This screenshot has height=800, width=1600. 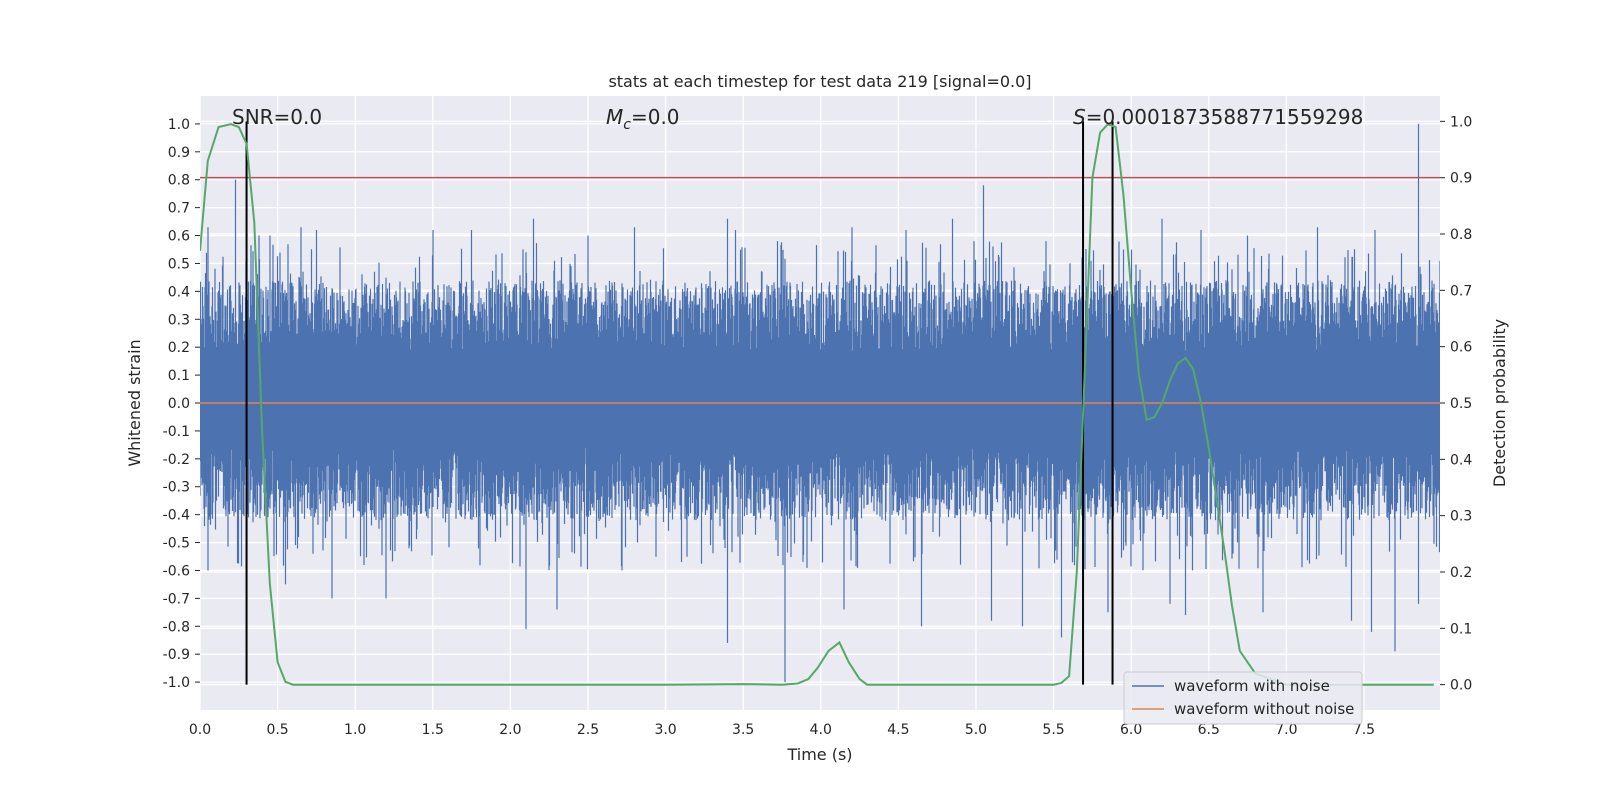 I want to click on y-tick-label: 1.0, so click(x=179, y=125).